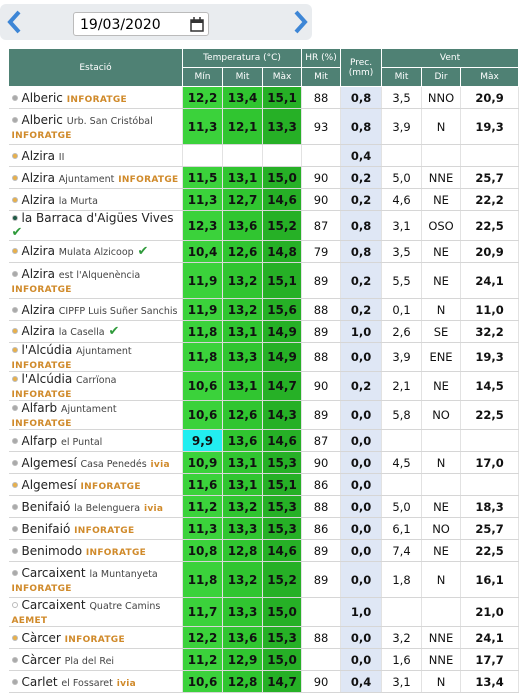 This screenshot has width=523, height=693. I want to click on data-cell: 90, so click(321, 462).